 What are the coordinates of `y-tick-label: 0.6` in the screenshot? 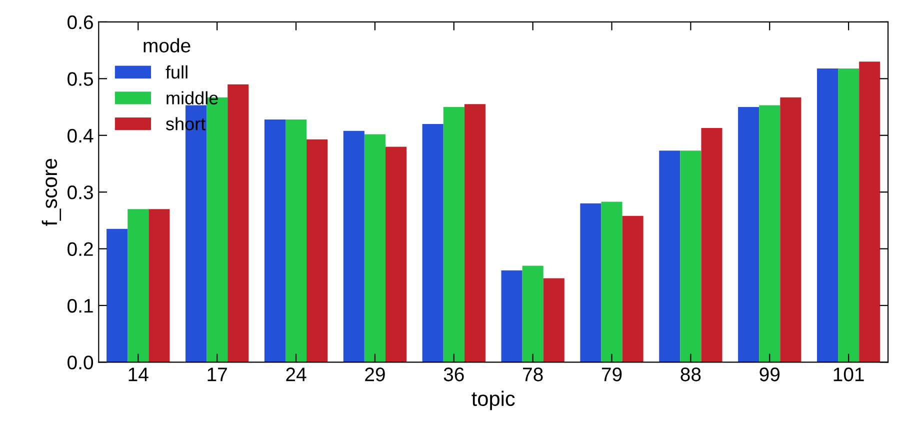 It's located at (80, 22).